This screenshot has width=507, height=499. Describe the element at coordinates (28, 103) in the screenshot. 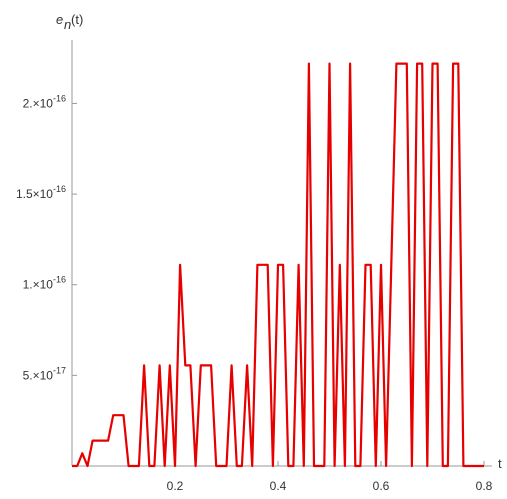

I see `y-tick-mantissa: 2.` at that location.